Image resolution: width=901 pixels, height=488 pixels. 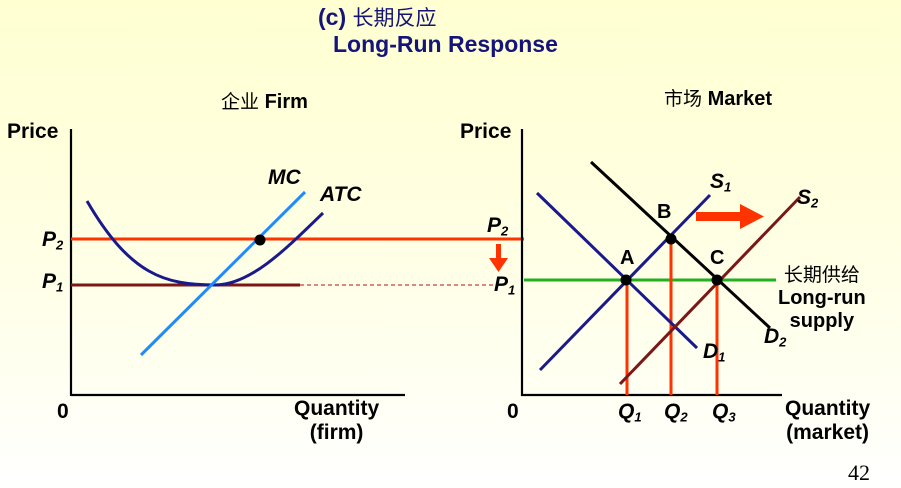 I want to click on page-number: 42, so click(x=859, y=472).